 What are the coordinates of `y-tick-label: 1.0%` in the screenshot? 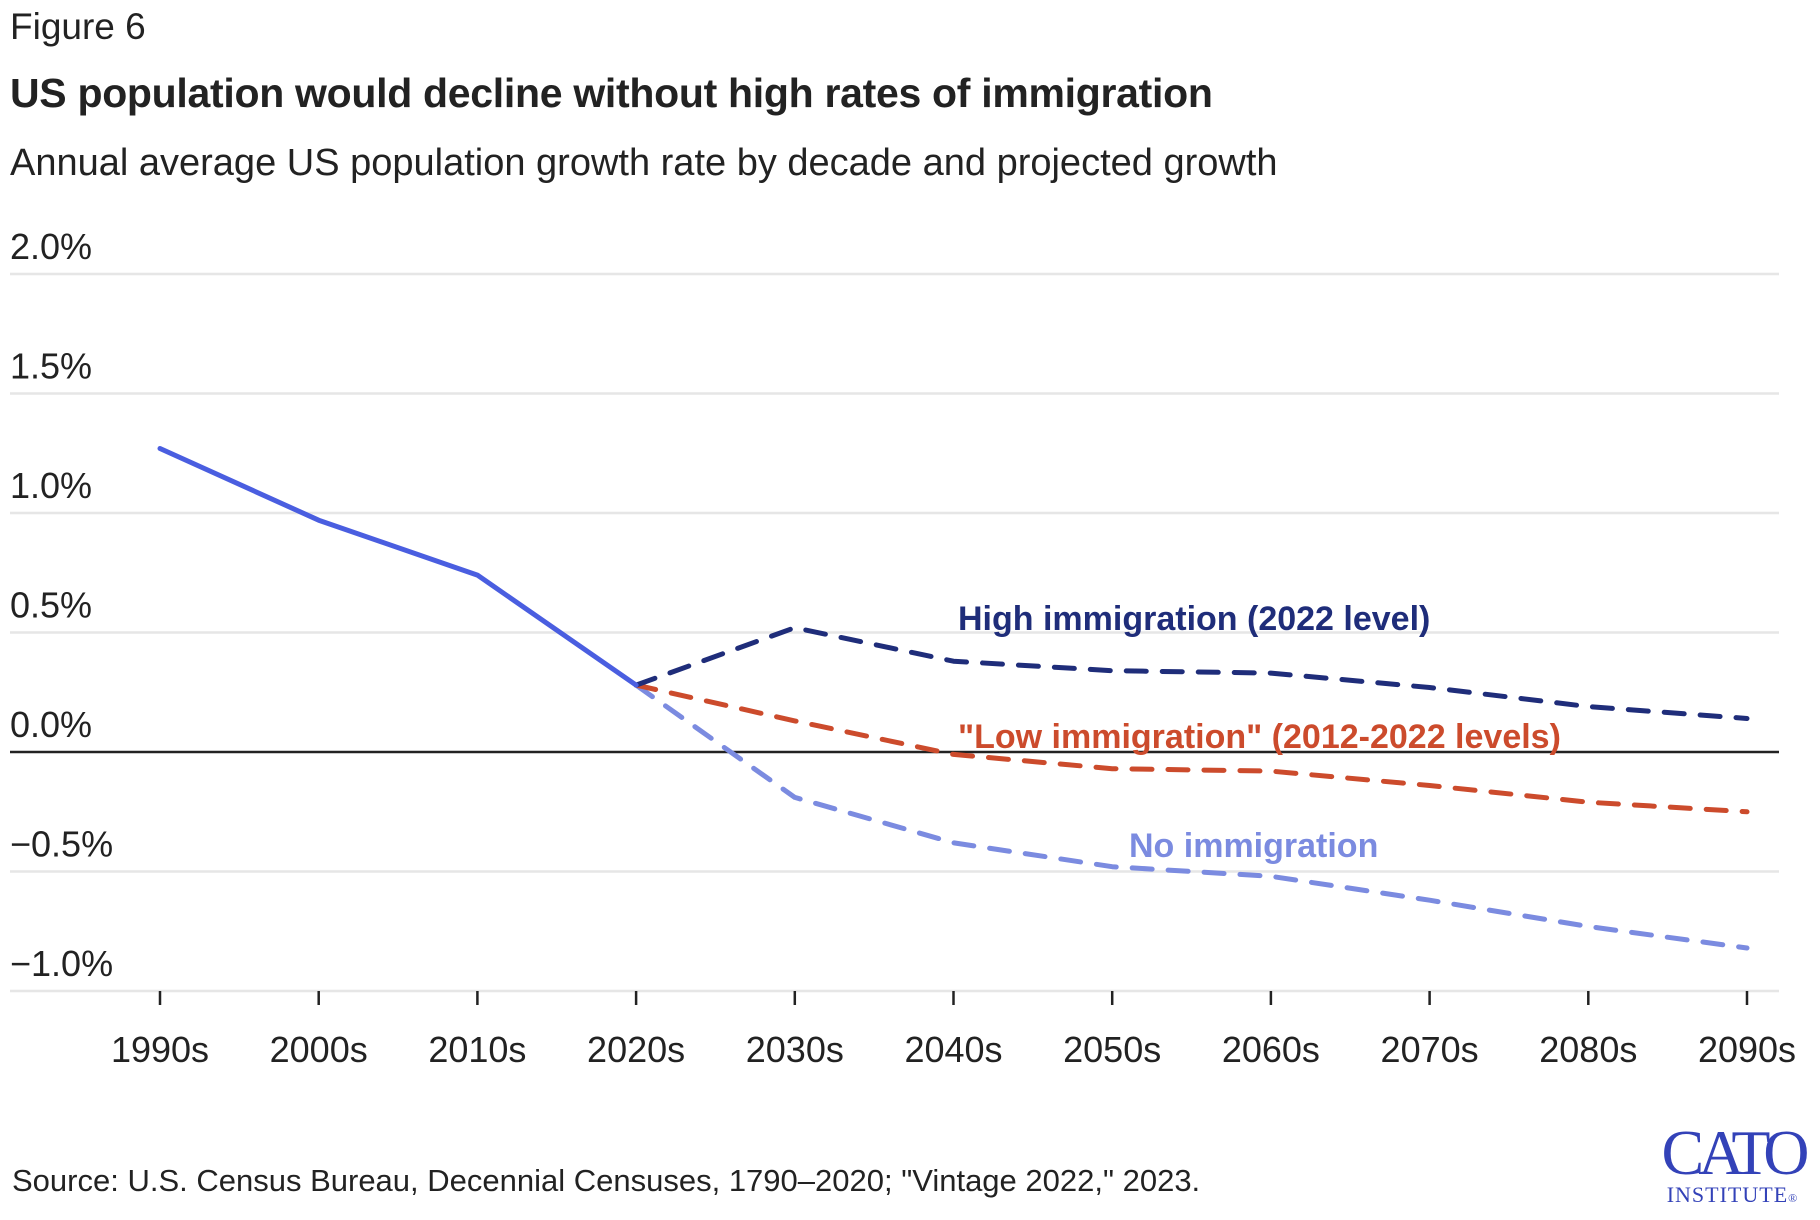 It's located at (51, 485).